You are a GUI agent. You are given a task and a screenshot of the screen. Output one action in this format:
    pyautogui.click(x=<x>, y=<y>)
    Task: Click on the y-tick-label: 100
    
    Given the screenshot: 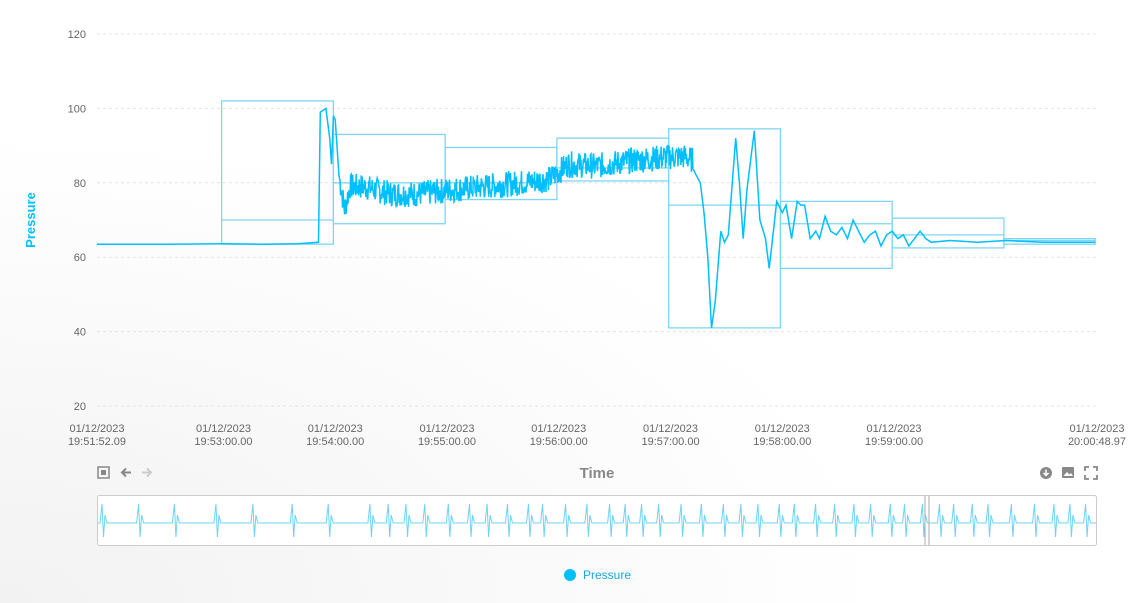 What is the action you would take?
    pyautogui.click(x=77, y=109)
    